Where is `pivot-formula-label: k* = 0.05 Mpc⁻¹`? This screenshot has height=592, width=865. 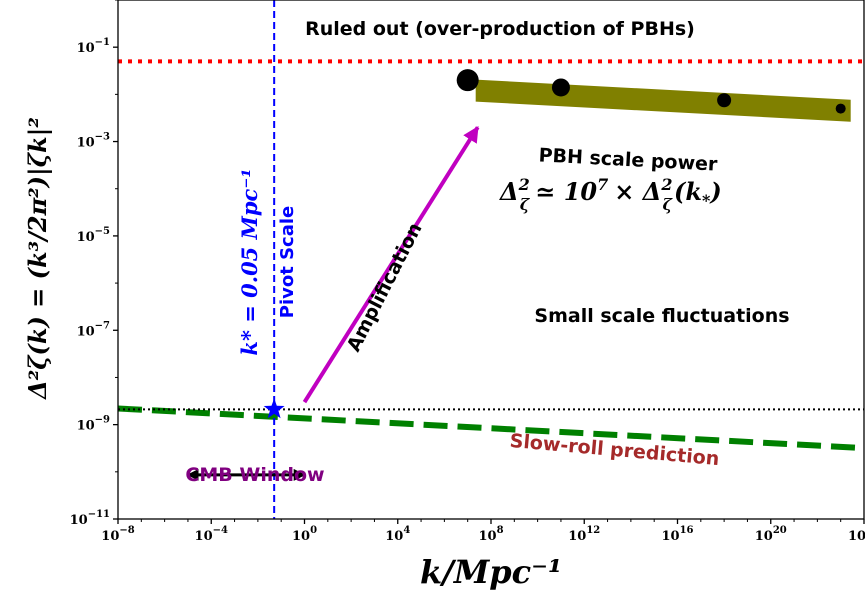
pivot-formula-label: k* = 0.05 Mpc⁻¹ is located at coordinates (249, 261).